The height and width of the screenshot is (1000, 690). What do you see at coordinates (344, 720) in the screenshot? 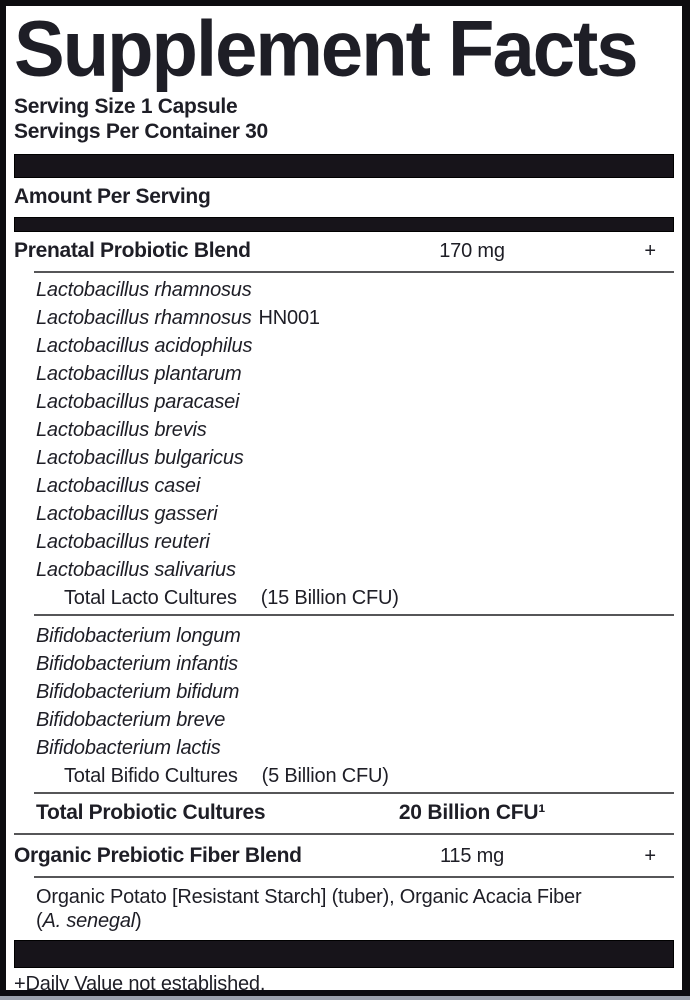
I see `species-row: Bifidobacterium breve` at bounding box center [344, 720].